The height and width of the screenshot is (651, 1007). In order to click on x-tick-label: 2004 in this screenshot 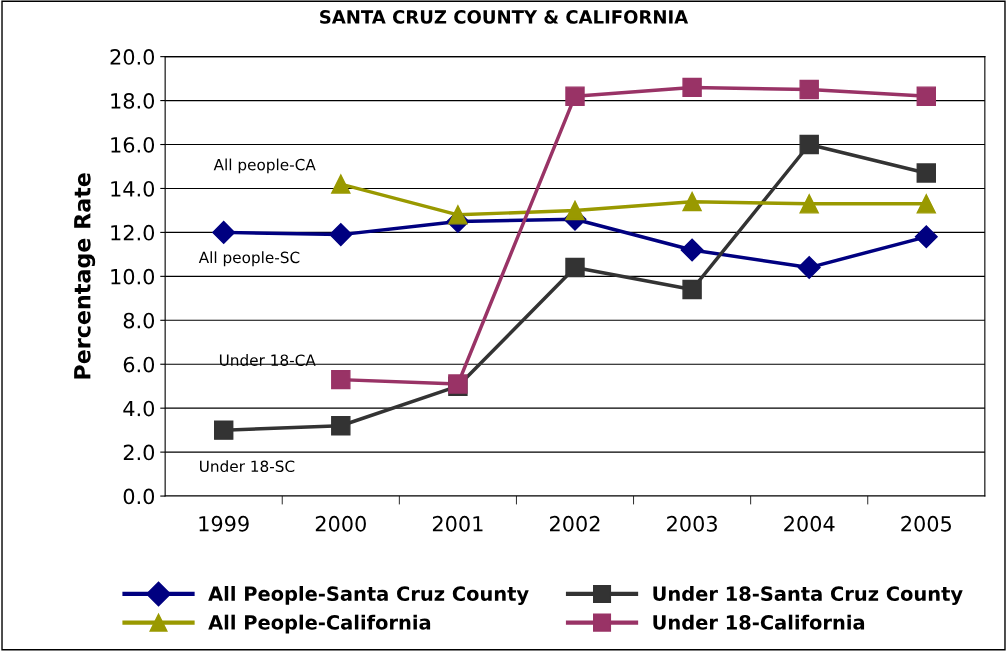, I will do `click(809, 523)`.